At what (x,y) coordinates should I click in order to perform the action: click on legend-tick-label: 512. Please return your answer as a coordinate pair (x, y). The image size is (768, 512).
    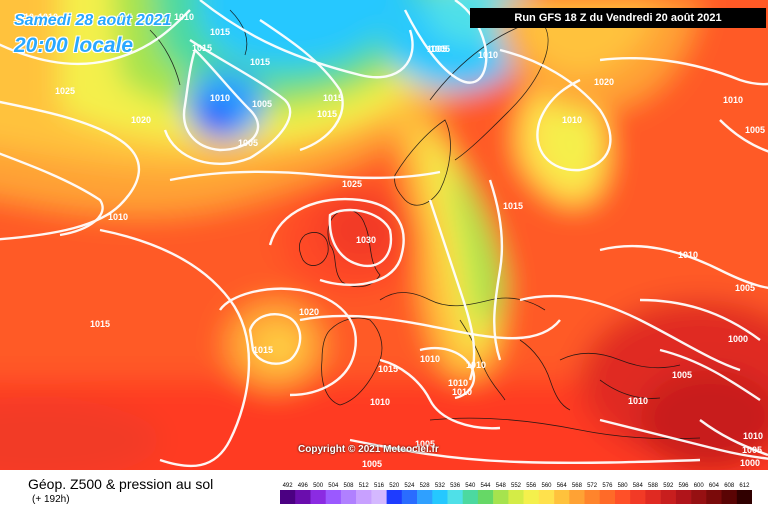
    Looking at the image, I should click on (364, 486).